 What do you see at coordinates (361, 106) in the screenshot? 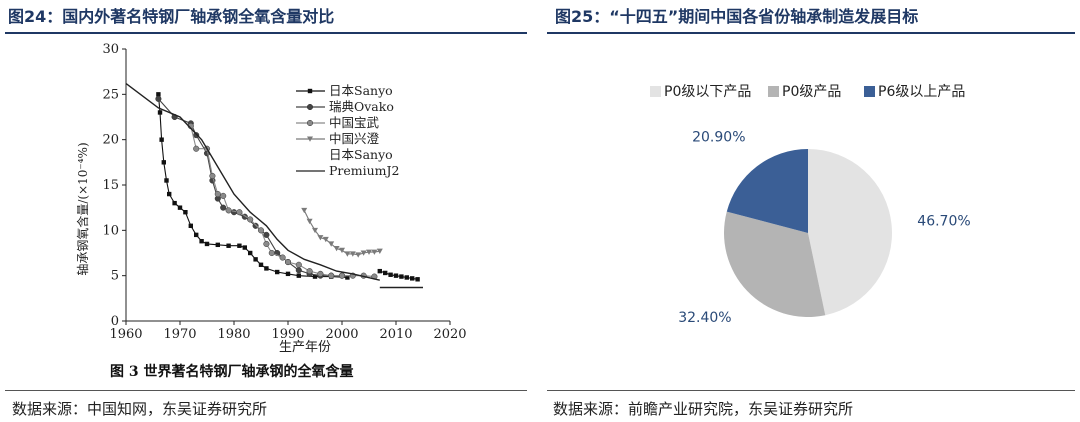
I see `legend-label: 瑞典Ovako` at bounding box center [361, 106].